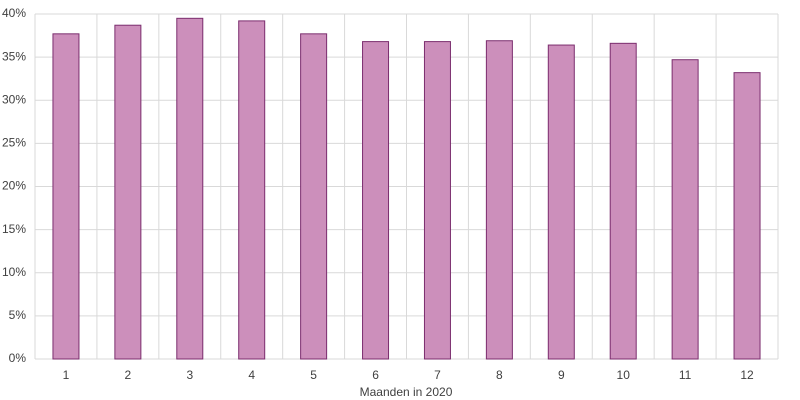 This screenshot has height=400, width=800. I want to click on x-tick-label: 12, so click(747, 375).